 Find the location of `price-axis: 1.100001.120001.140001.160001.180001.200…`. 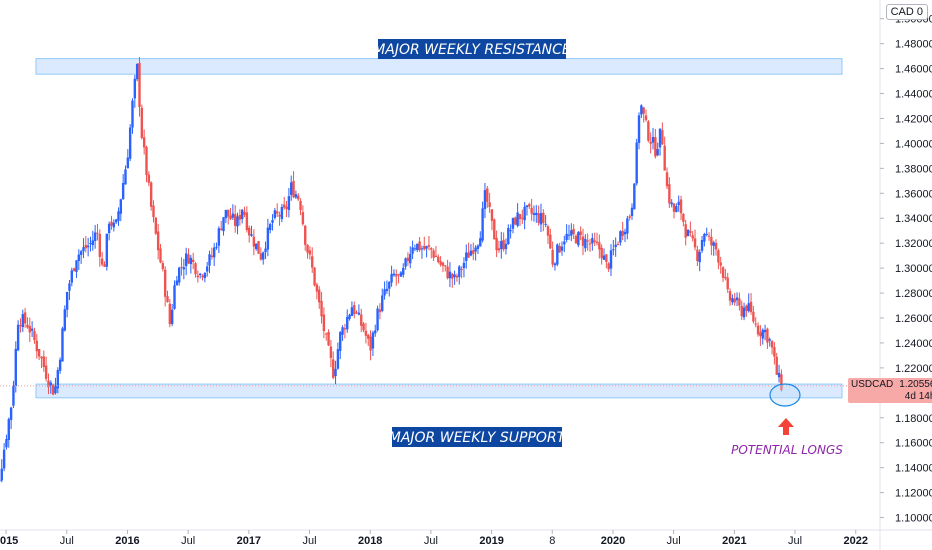

price-axis: 1.100001.120001.140001.160001.180001.200… is located at coordinates (905, 275).